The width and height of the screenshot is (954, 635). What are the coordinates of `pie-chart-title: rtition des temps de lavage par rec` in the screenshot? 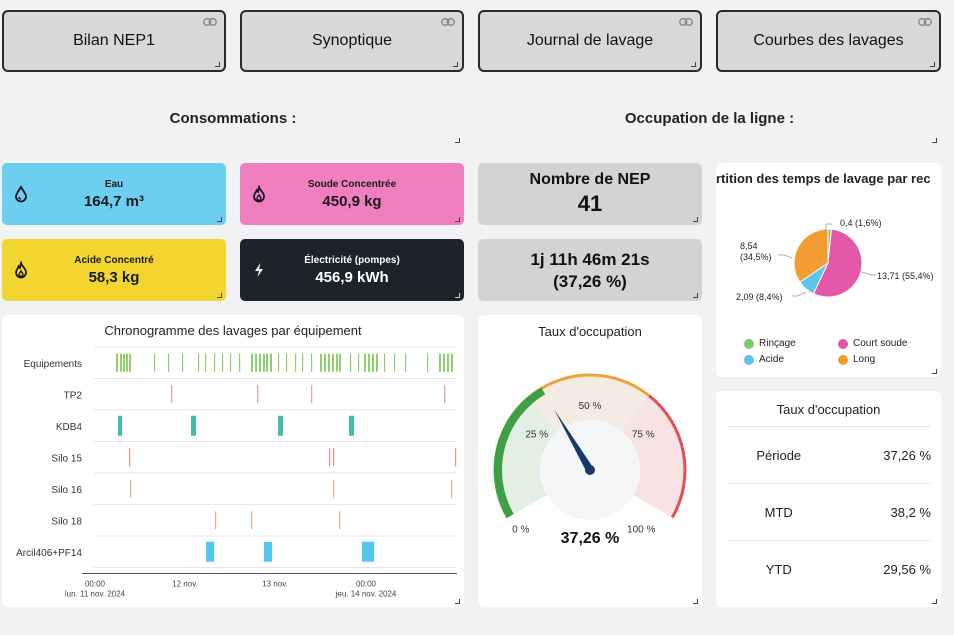 It's located at (823, 178).